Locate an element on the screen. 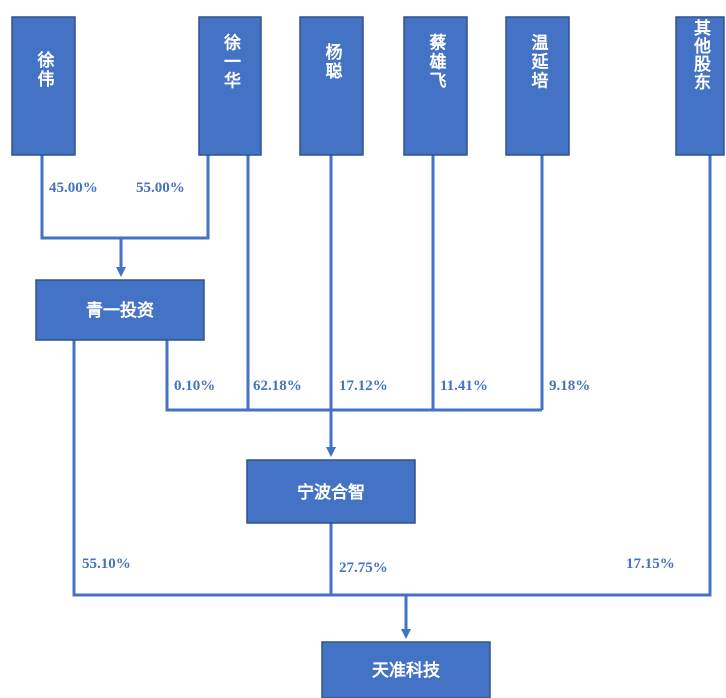 This screenshot has height=698, width=726. node-xu-wei: 徐伟 is located at coordinates (43, 86).